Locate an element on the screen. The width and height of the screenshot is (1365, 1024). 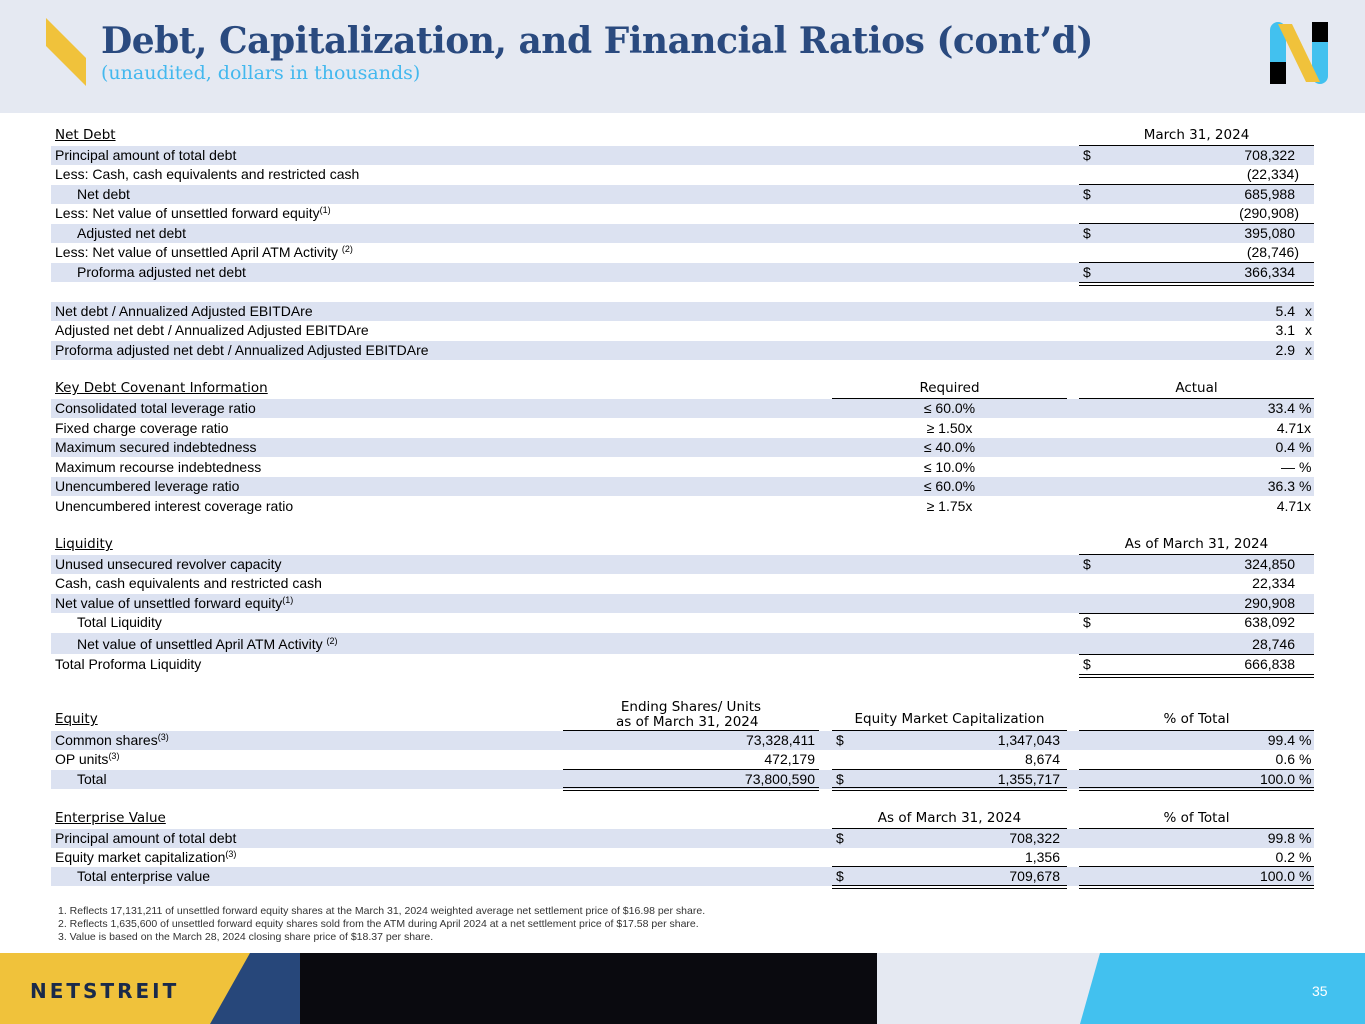
net-debt-row: Net debt $ 685,988 is located at coordinates (682, 194).